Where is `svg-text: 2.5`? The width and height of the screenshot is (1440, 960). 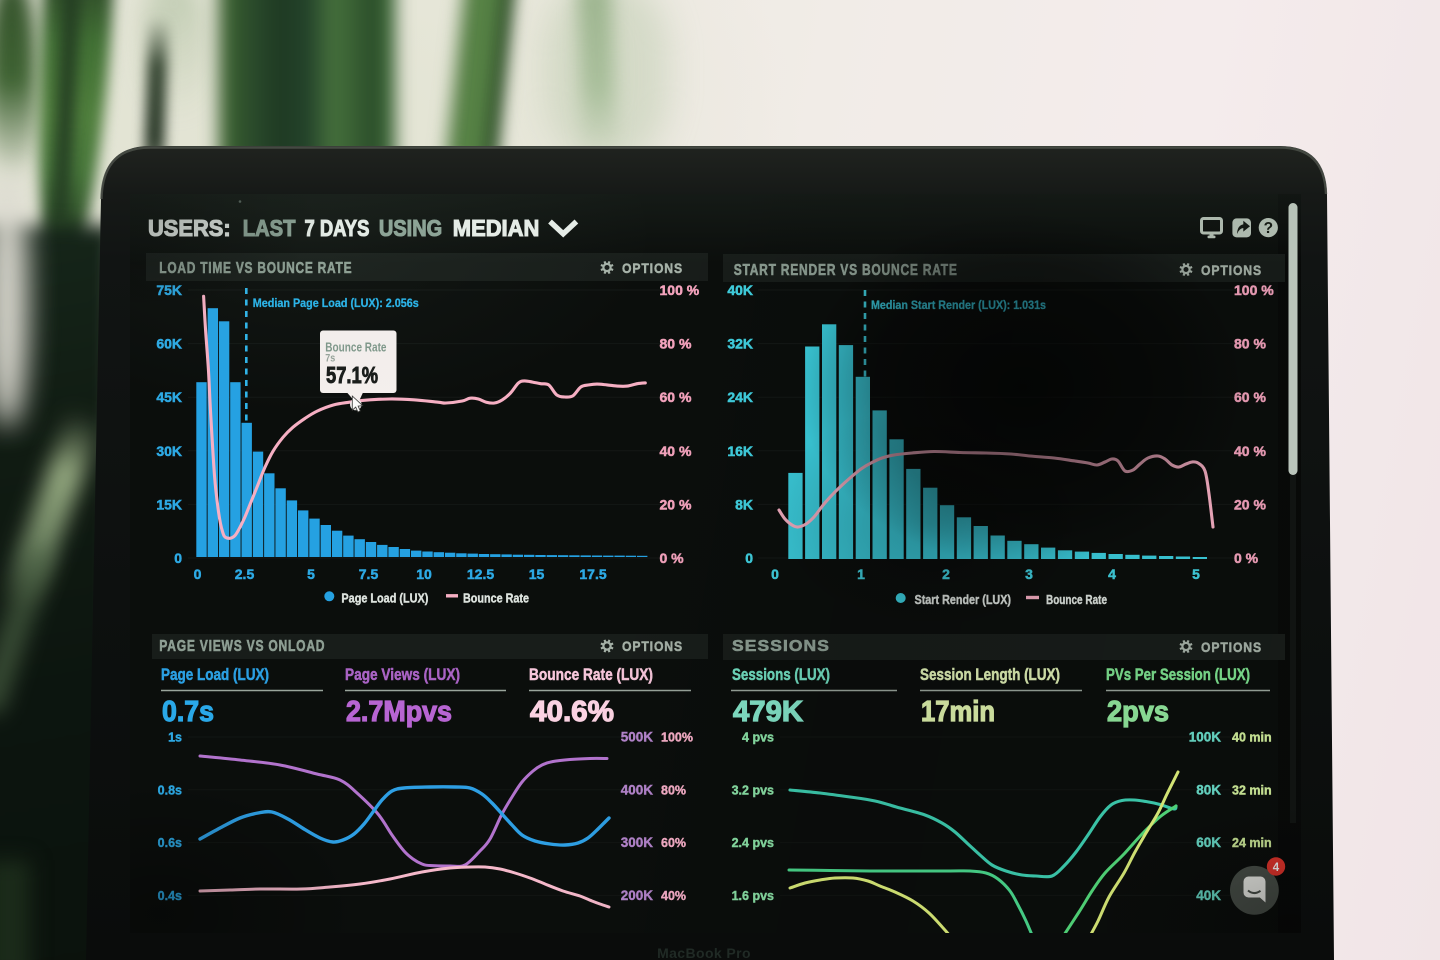
svg-text: 2.5 is located at coordinates (245, 574).